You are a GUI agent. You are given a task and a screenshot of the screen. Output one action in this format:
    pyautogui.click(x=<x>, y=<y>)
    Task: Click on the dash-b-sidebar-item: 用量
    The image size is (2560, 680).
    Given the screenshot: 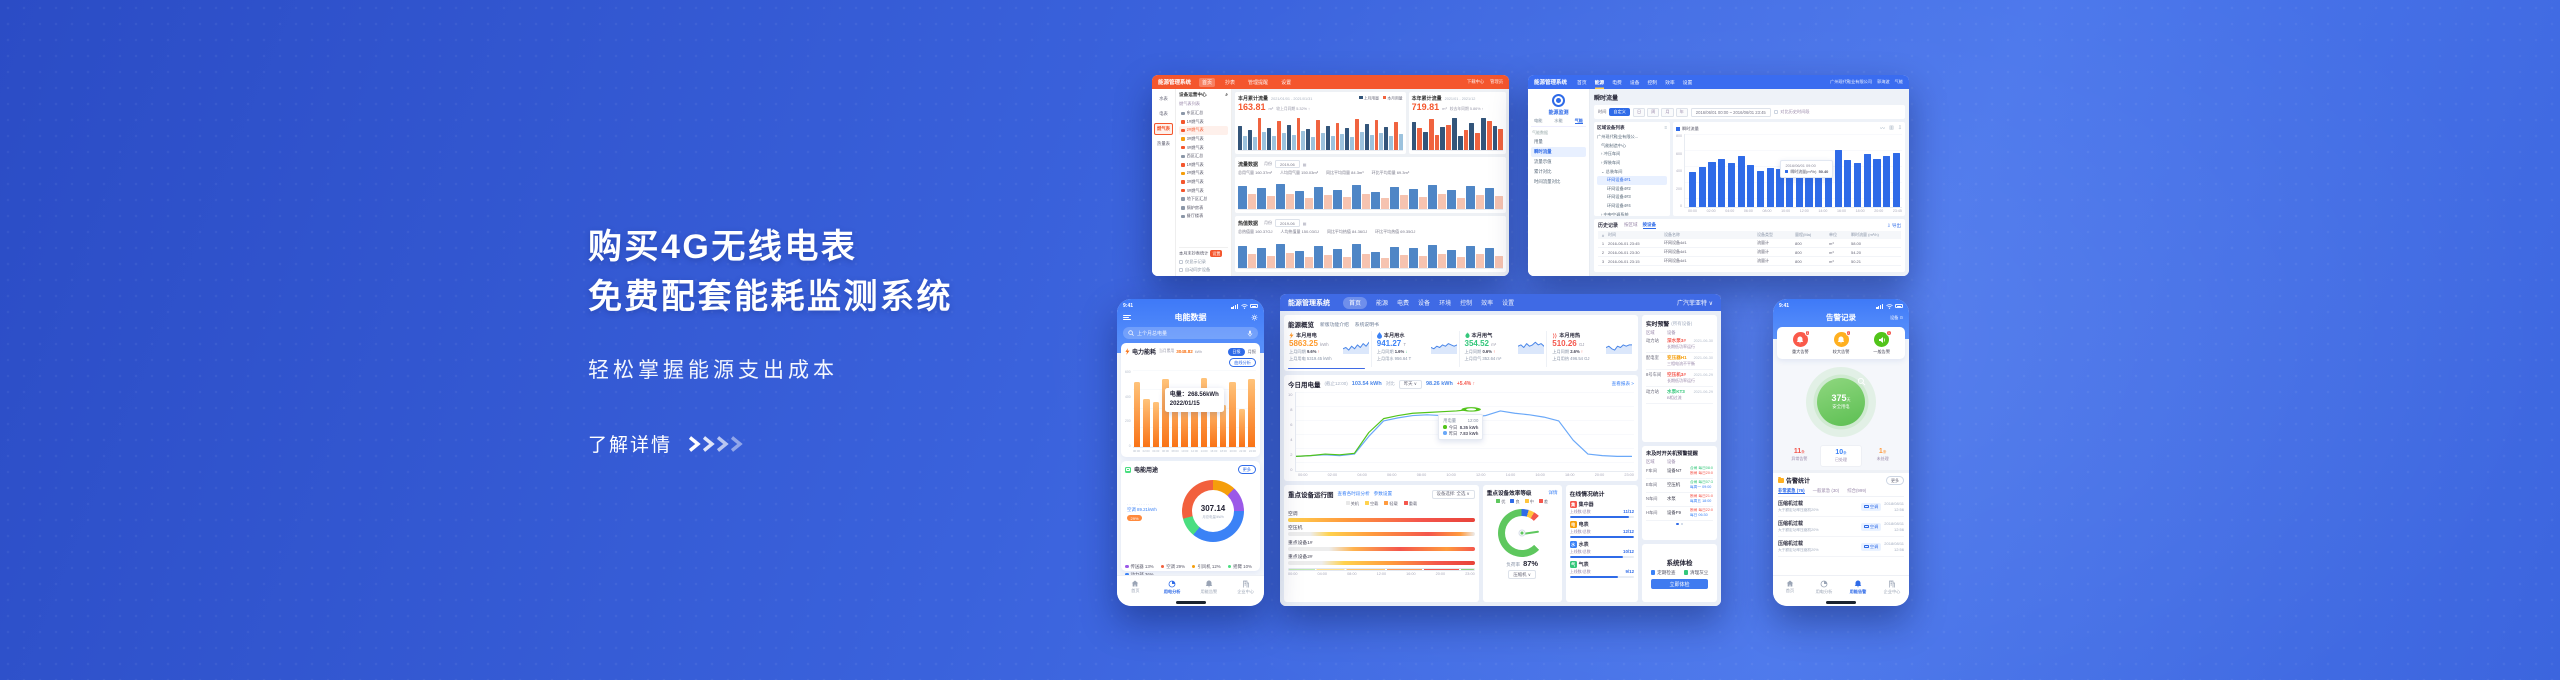 What is the action you would take?
    pyautogui.click(x=1538, y=141)
    